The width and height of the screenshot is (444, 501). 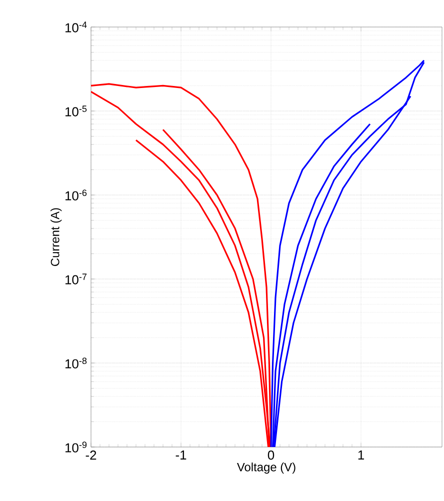 I want to click on y-tick-label: 10$^{-7}$, so click(x=76, y=279).